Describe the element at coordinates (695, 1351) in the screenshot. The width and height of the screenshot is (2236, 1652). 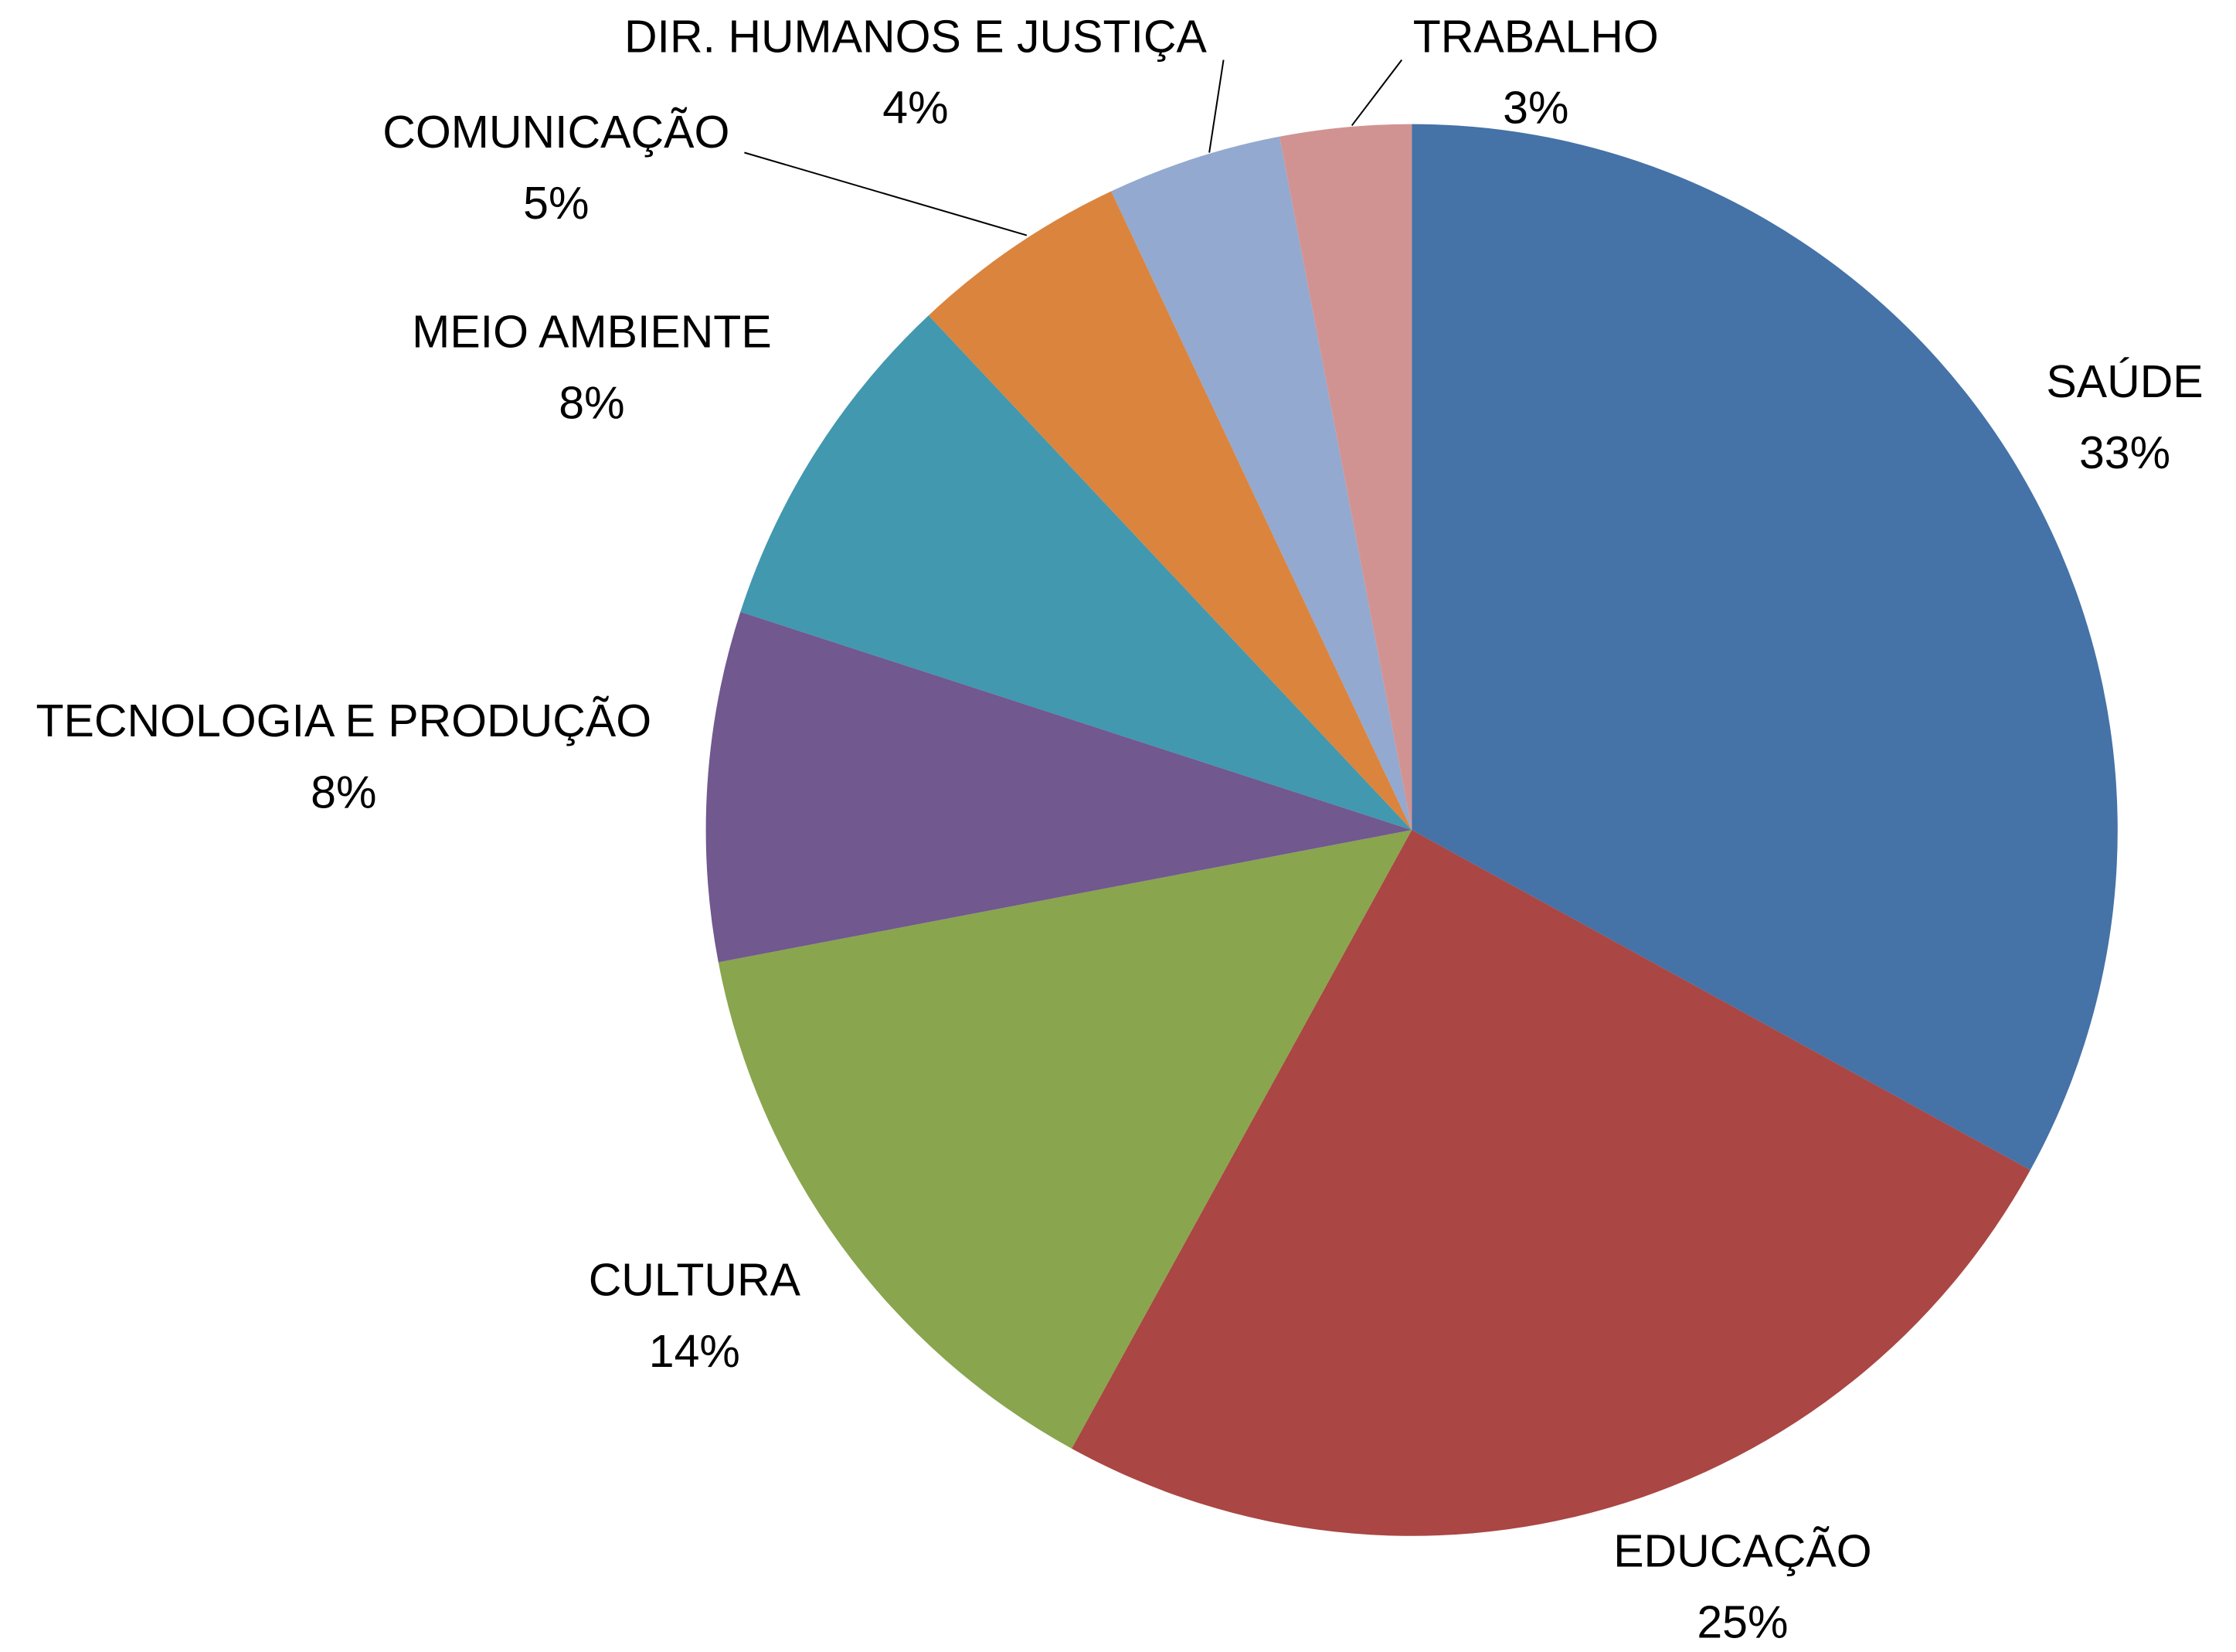
I see `slice-value-label: 14%` at that location.